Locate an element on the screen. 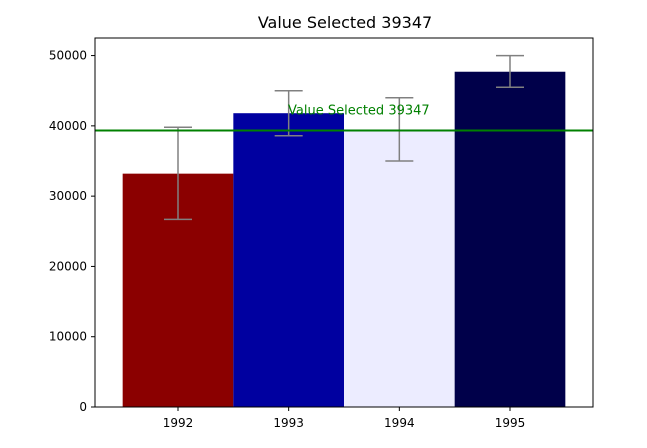 Image resolution: width=647 pixels, height=448 pixels. x-tick-label-1993: 1993 is located at coordinates (288, 423).